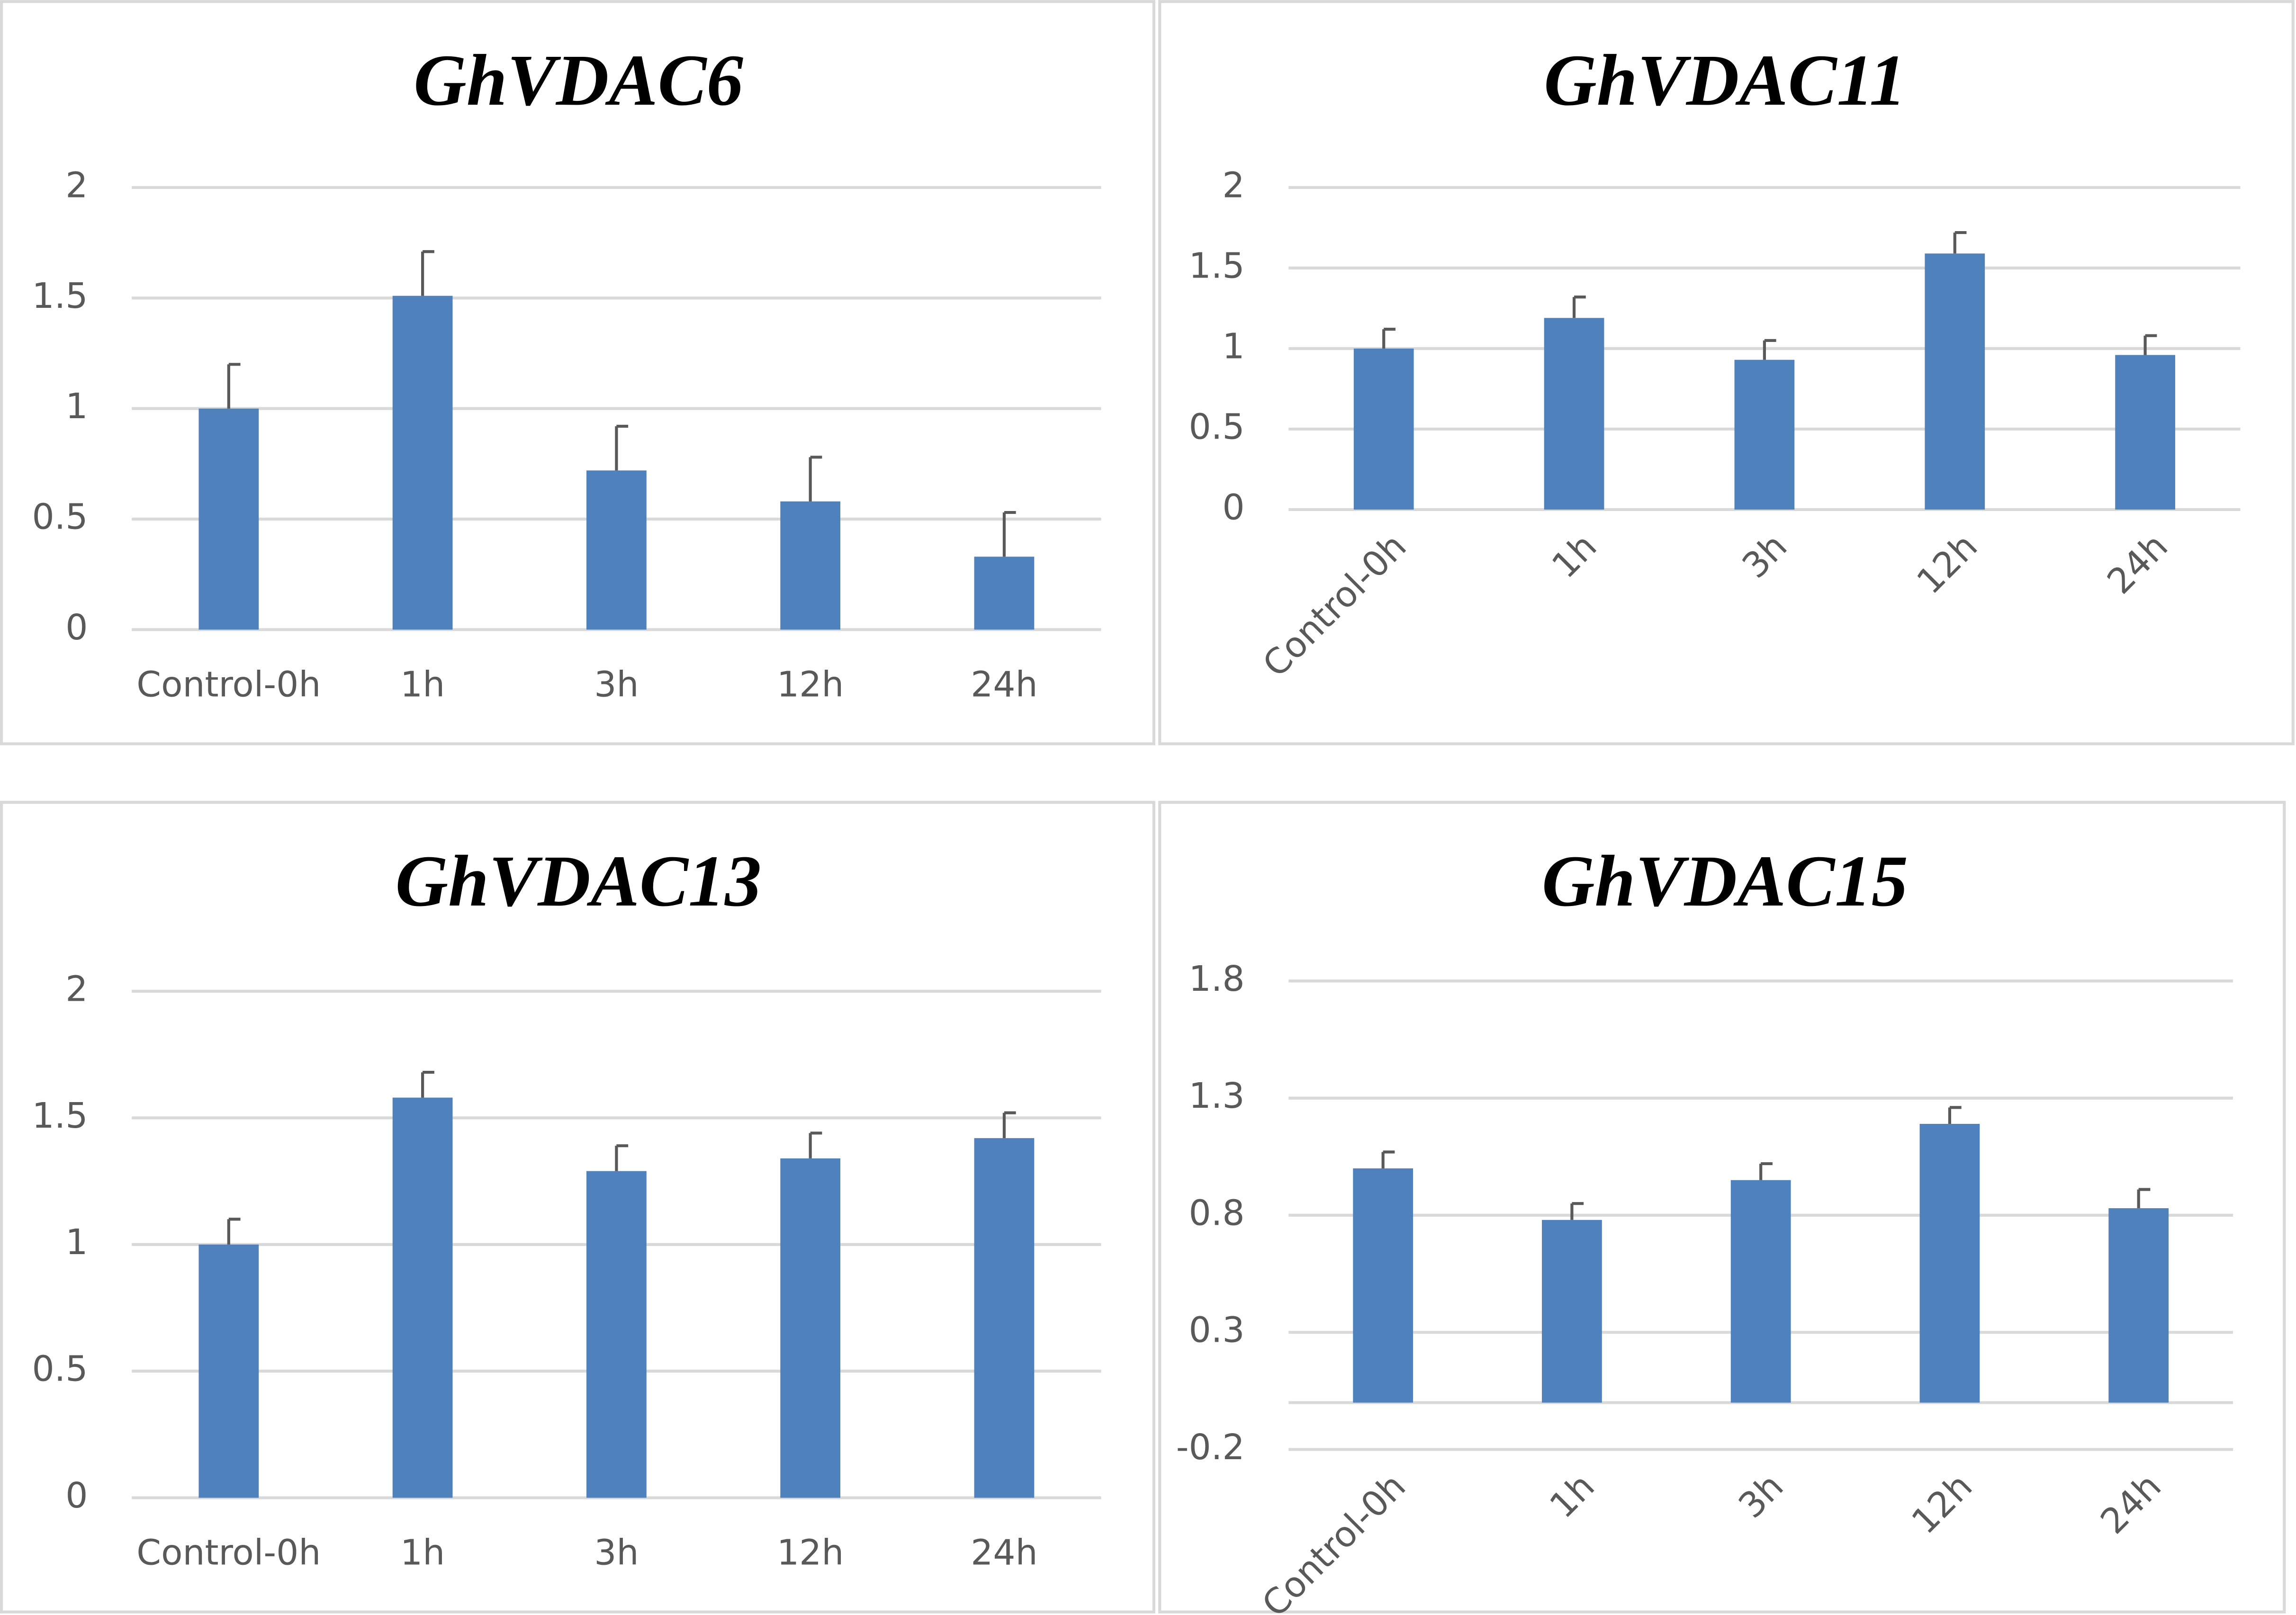 This screenshot has width=2296, height=1615. What do you see at coordinates (578, 80) in the screenshot?
I see `chart-title: GhVDAC6` at bounding box center [578, 80].